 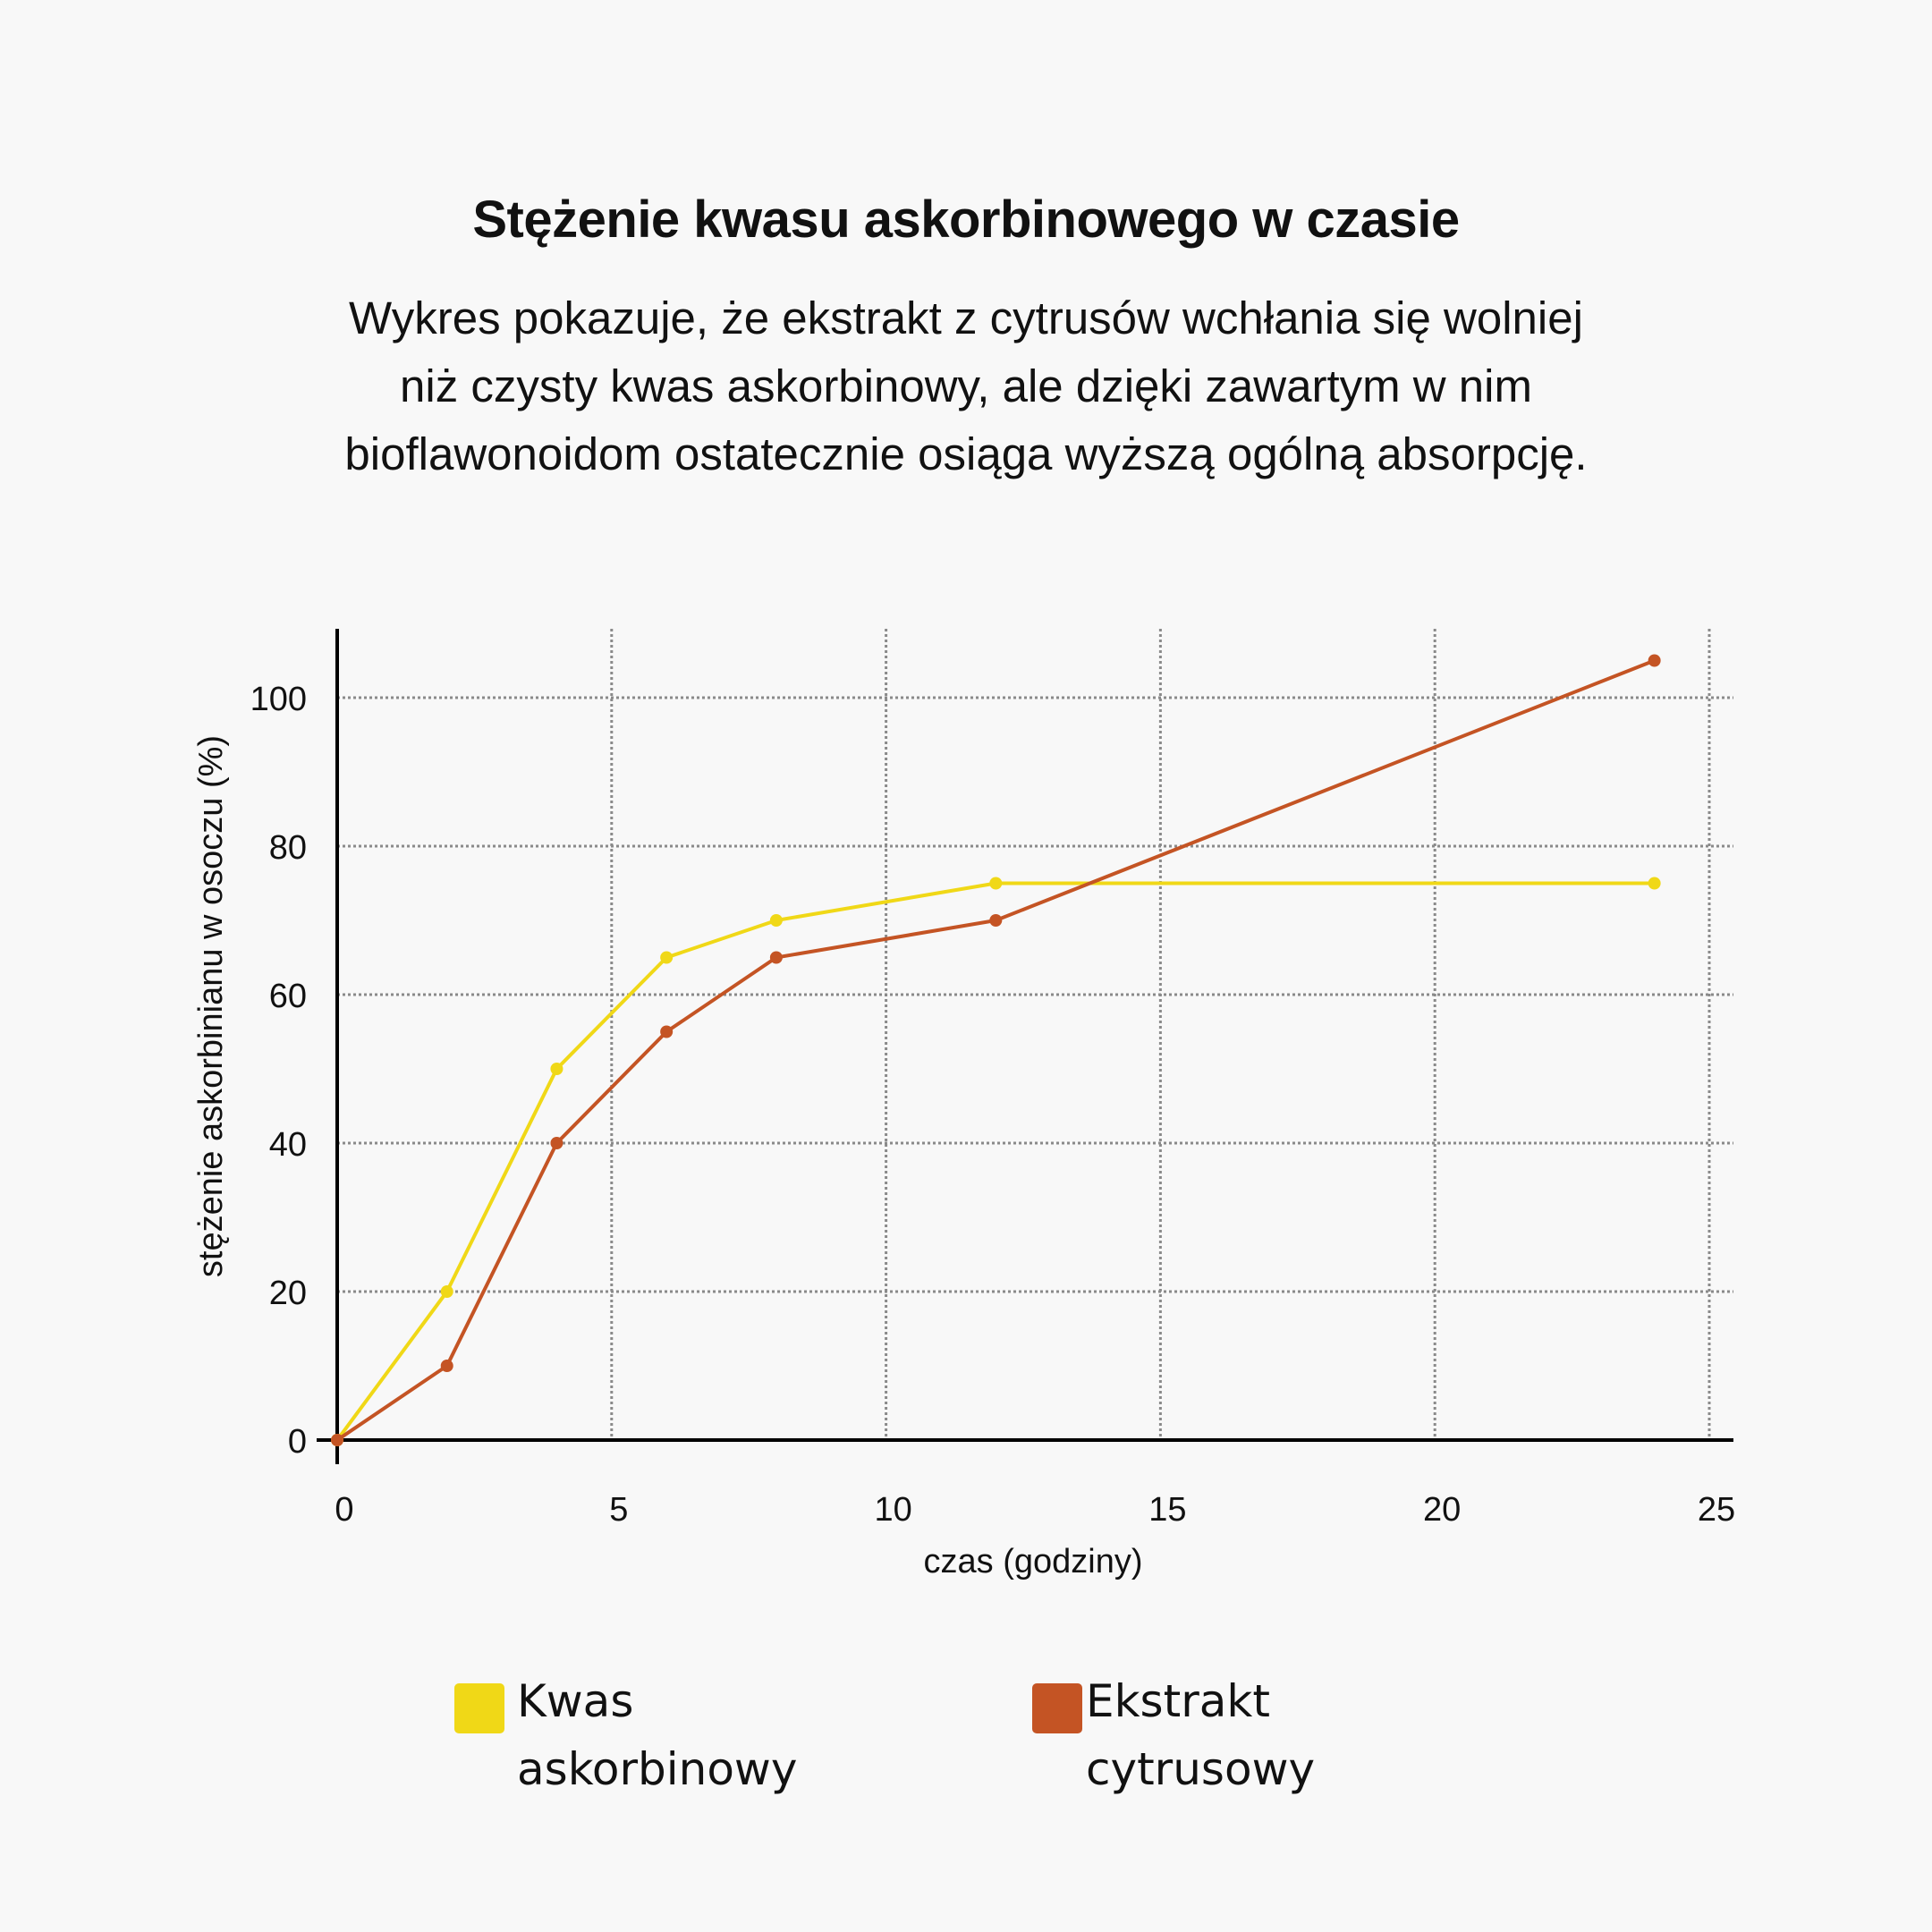 I want to click on x-tick-label: 10, so click(x=892, y=1510).